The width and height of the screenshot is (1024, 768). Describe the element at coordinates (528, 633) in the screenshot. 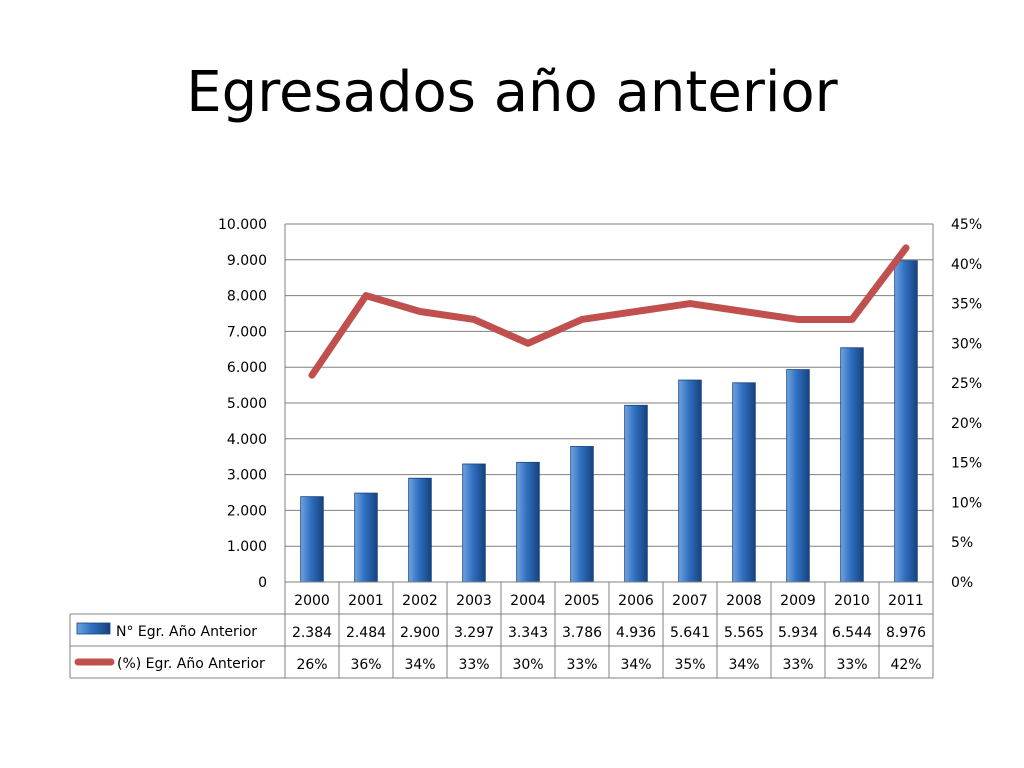

I see `bar-value-cell: 3.343` at that location.